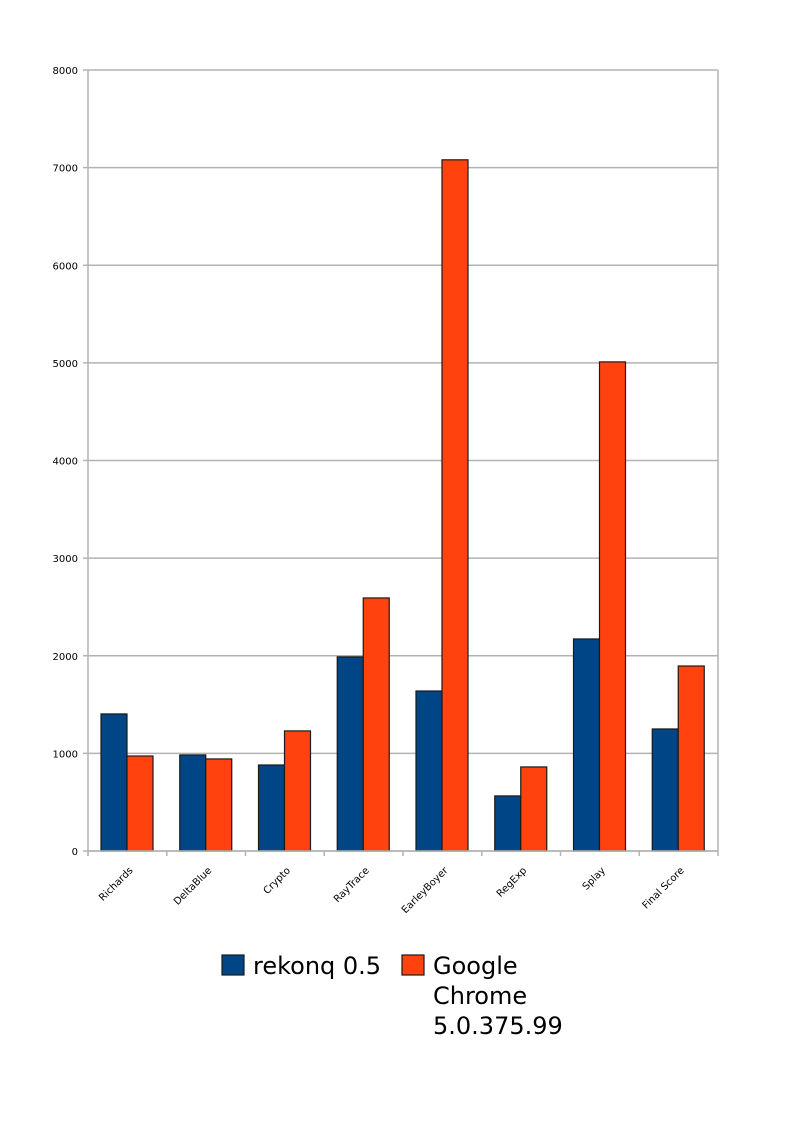 The height and width of the screenshot is (1123, 794). Describe the element at coordinates (498, 1026) in the screenshot. I see `legend-label: 5.0.375.99` at that location.